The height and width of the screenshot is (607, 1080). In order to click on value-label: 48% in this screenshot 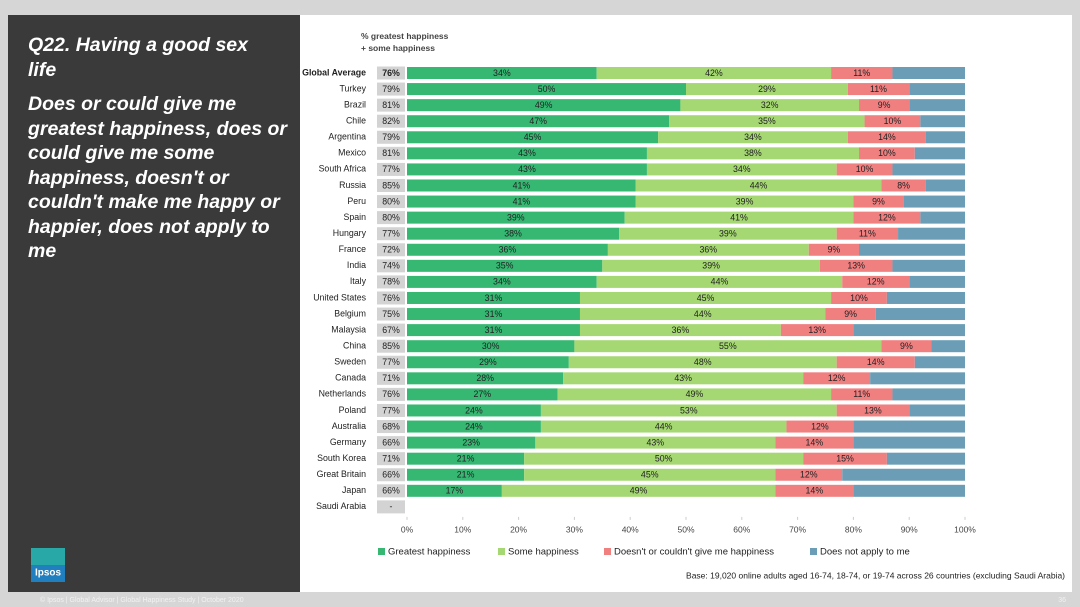, I will do `click(703, 362)`.